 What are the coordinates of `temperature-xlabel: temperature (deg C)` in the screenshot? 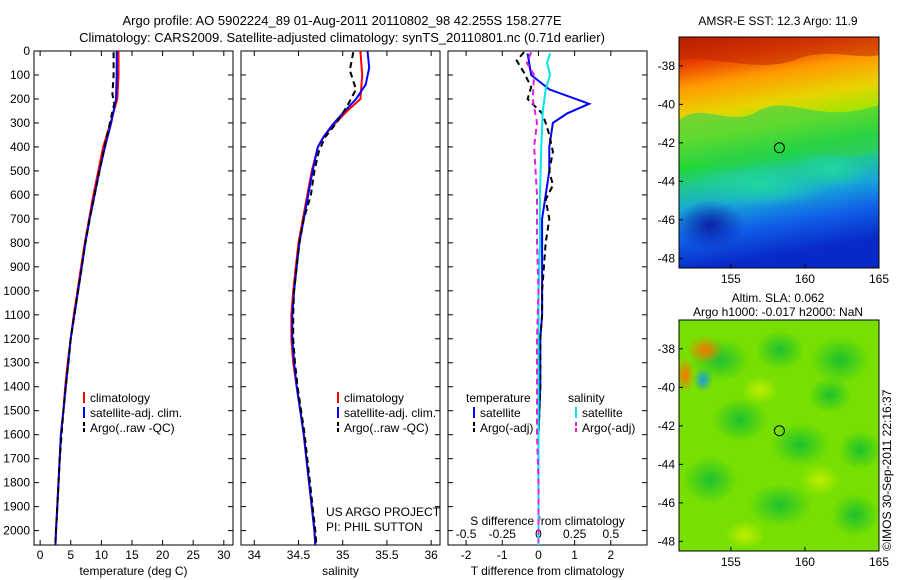 It's located at (133, 571).